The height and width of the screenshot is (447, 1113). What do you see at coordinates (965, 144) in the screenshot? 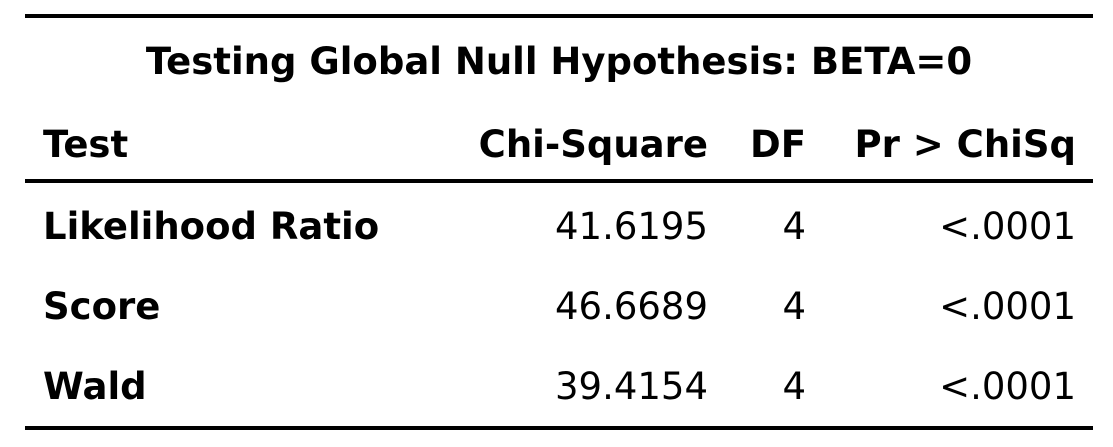
I see `header-p-value: Pr > ChiSq` at bounding box center [965, 144].